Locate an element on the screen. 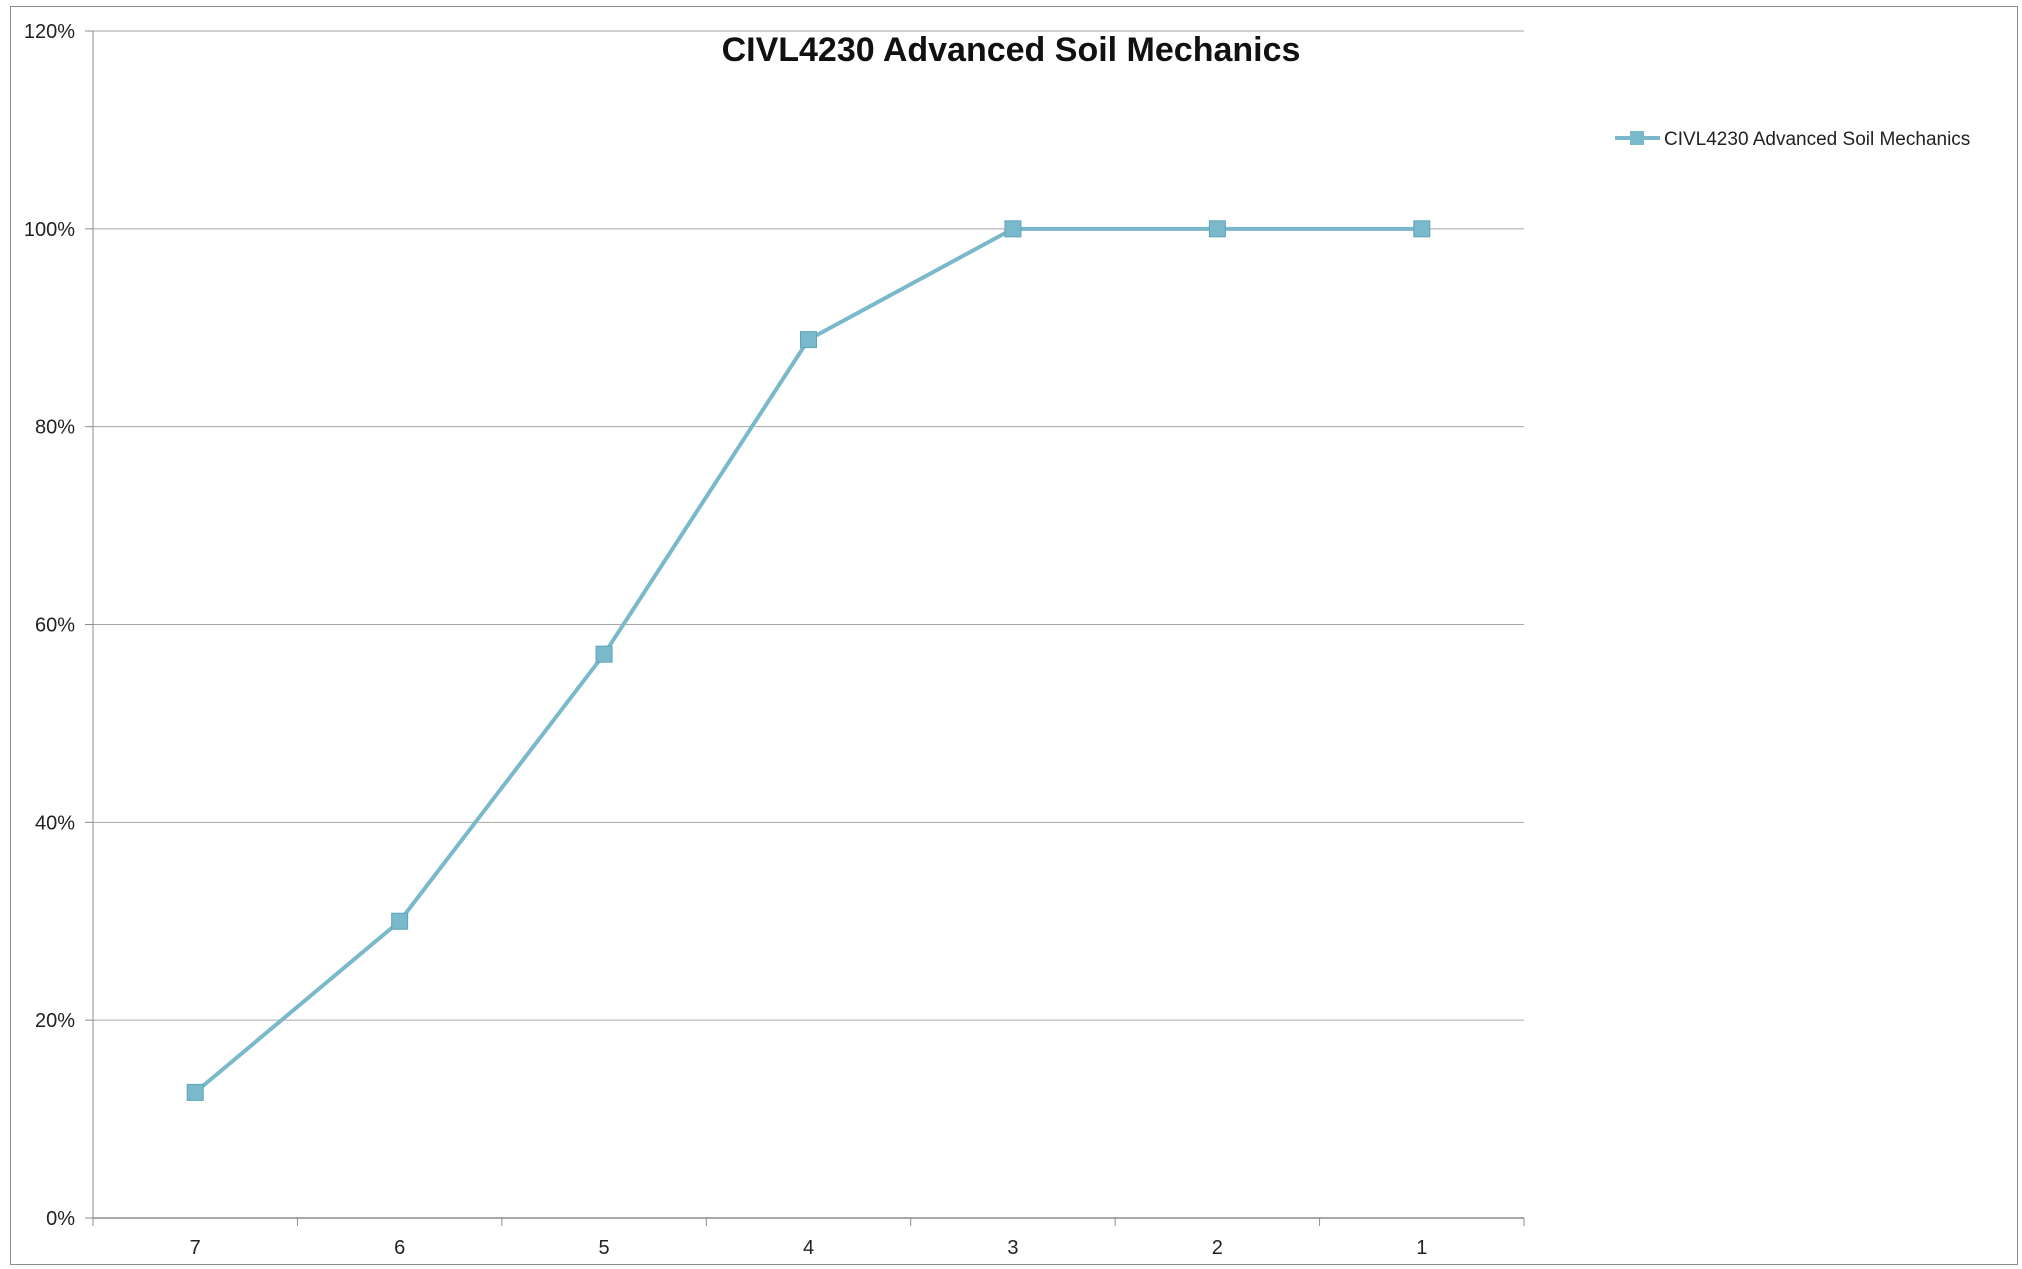 This screenshot has width=2022, height=1269. y-tick-label: 120% is located at coordinates (49, 32).